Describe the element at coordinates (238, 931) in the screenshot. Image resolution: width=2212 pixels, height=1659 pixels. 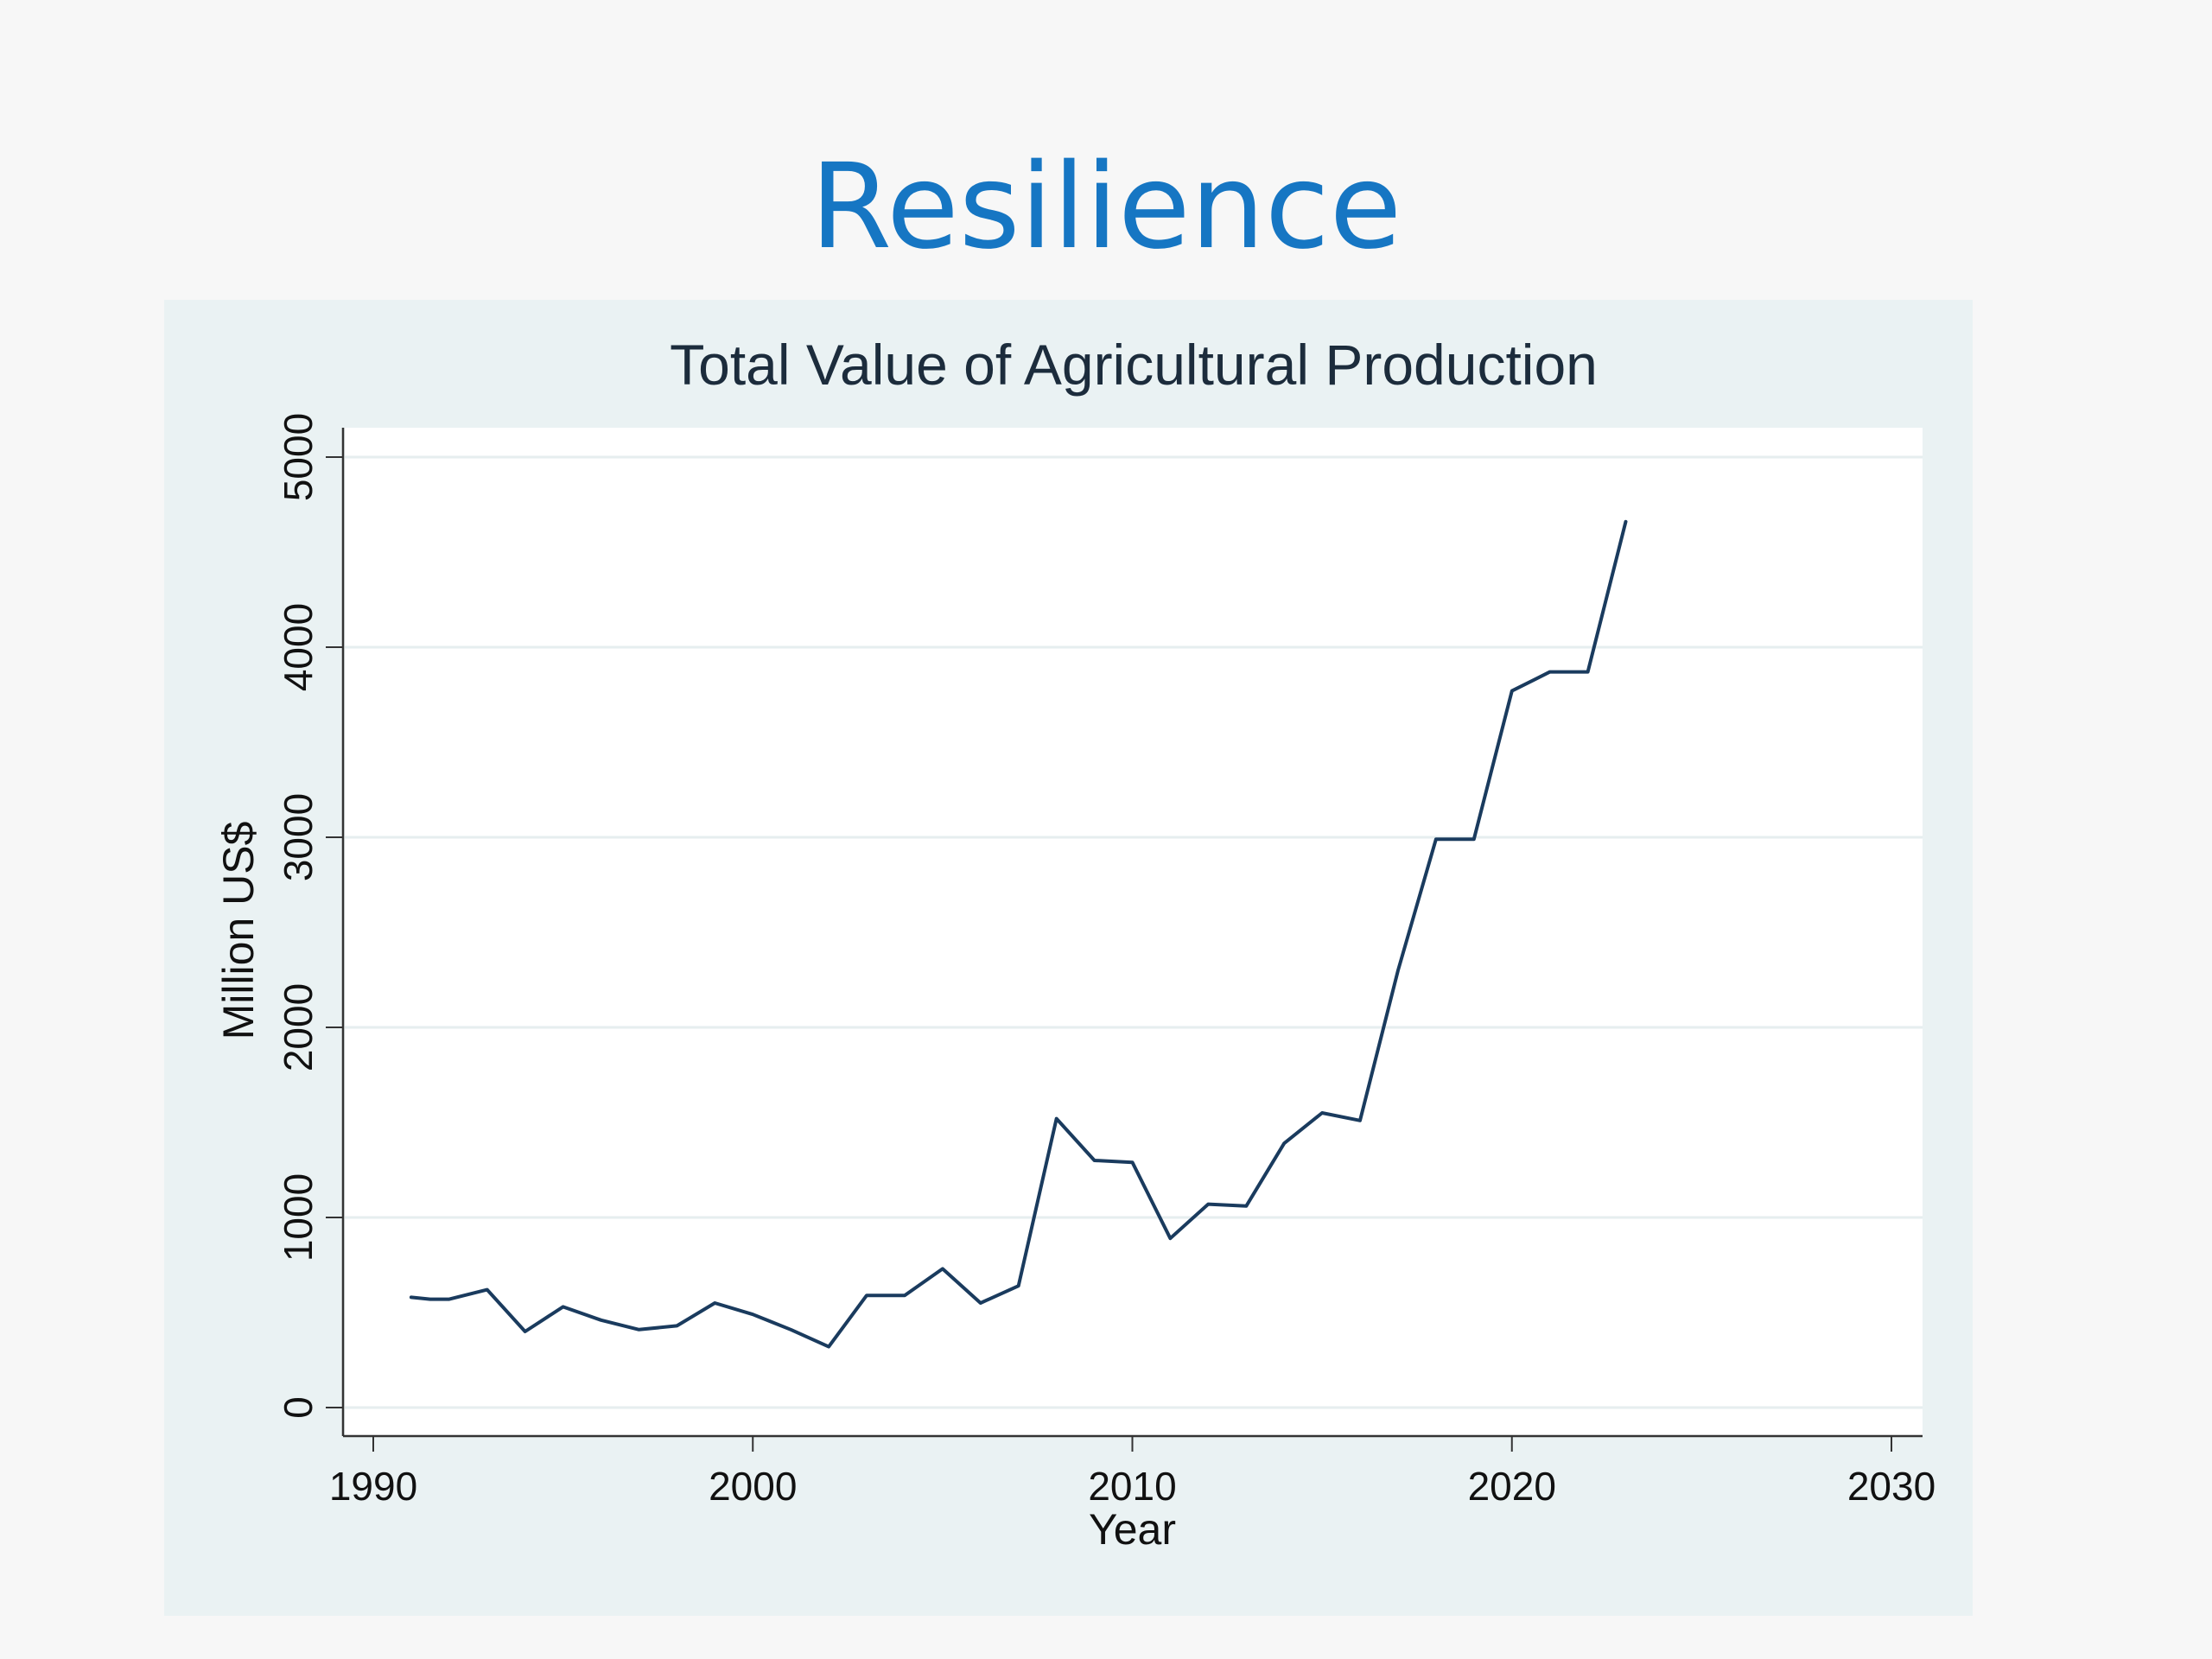
I see `y-axis-label: Million US$` at that location.